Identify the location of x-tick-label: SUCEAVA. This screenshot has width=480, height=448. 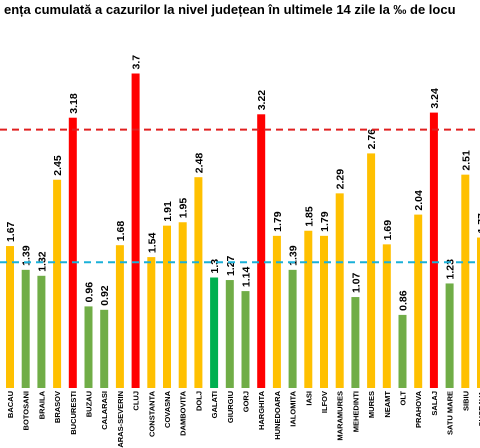
(478, 408).